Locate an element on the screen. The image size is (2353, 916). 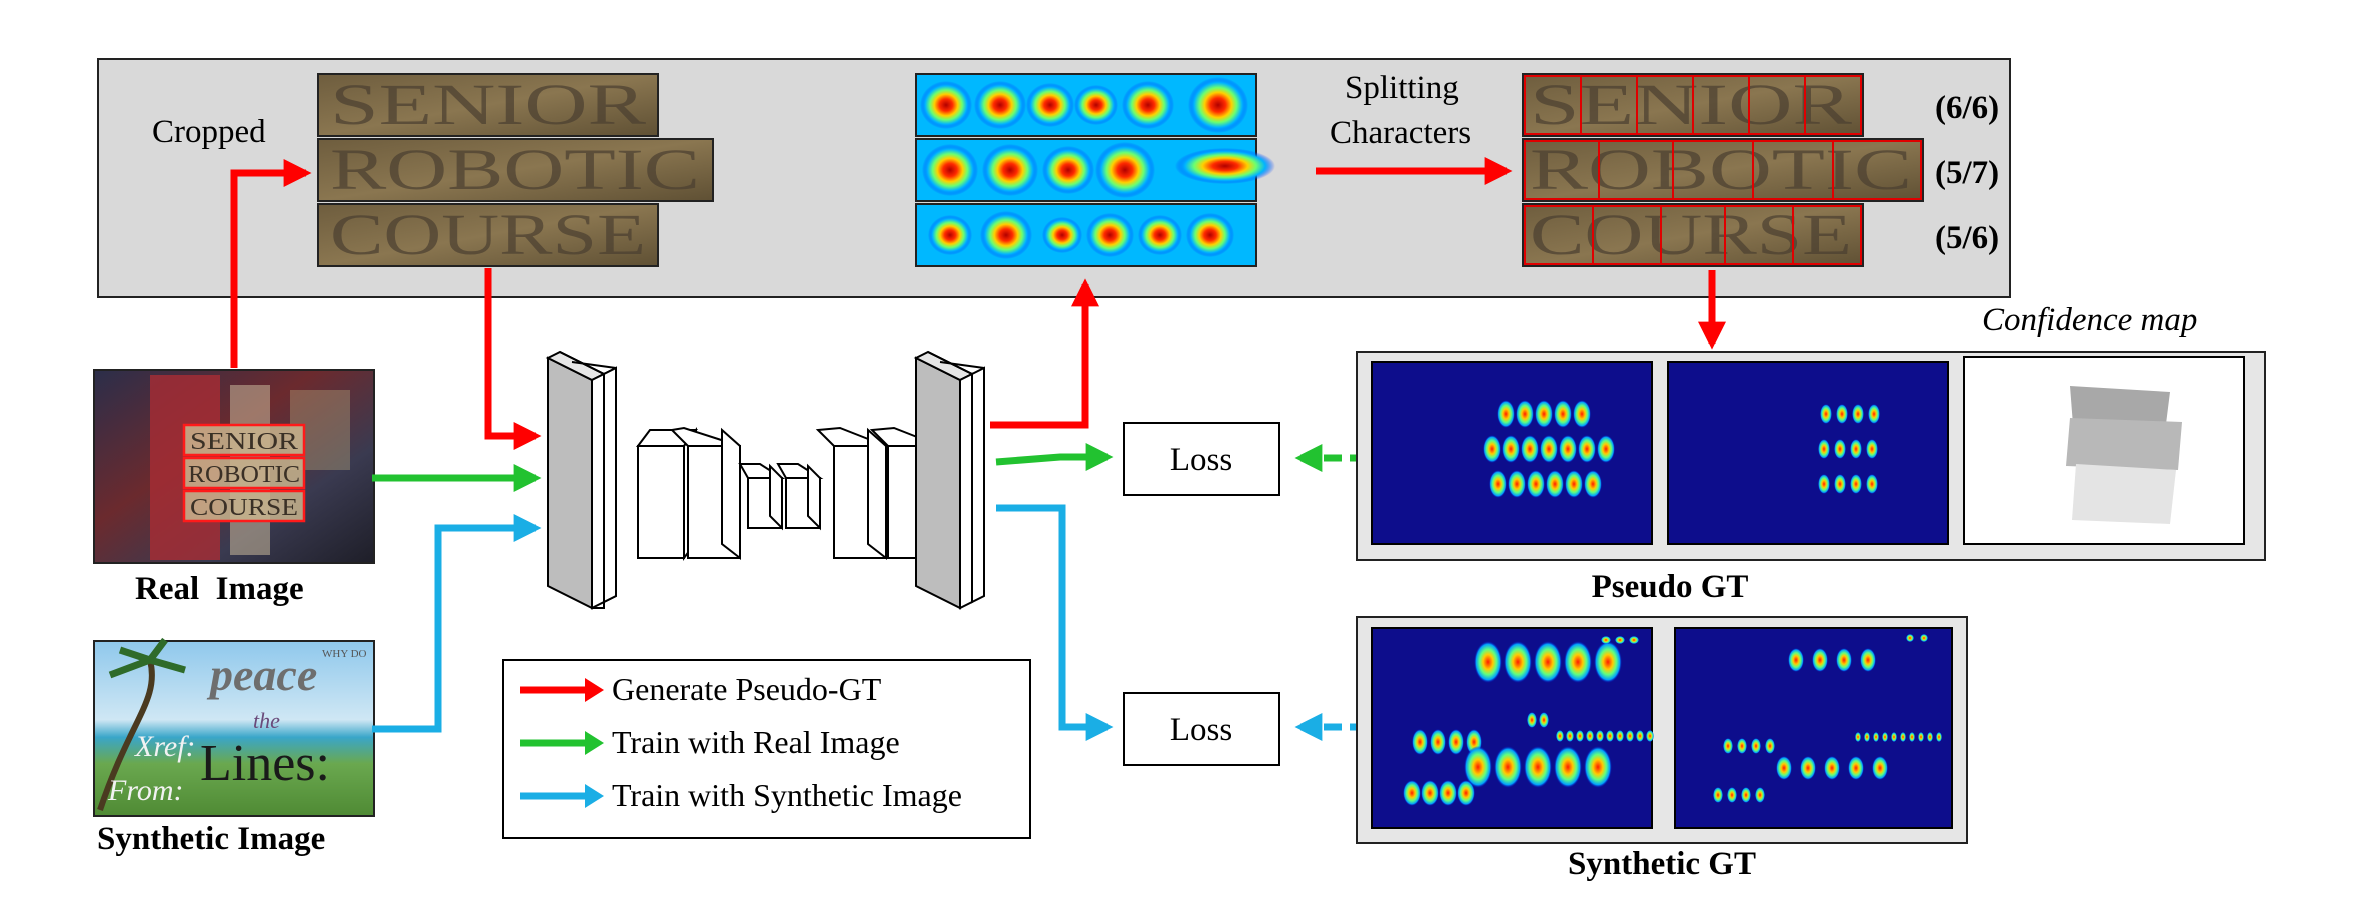
arrow-cropped-to-network is located at coordinates (513, 359).